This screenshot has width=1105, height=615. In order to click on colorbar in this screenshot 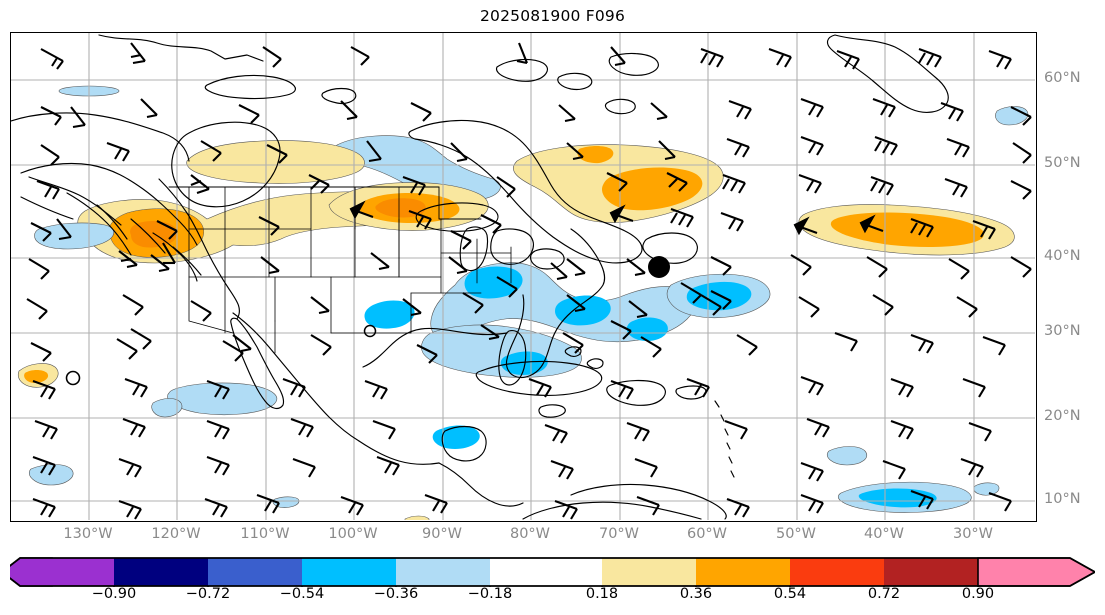, I will do `click(548, 574)`.